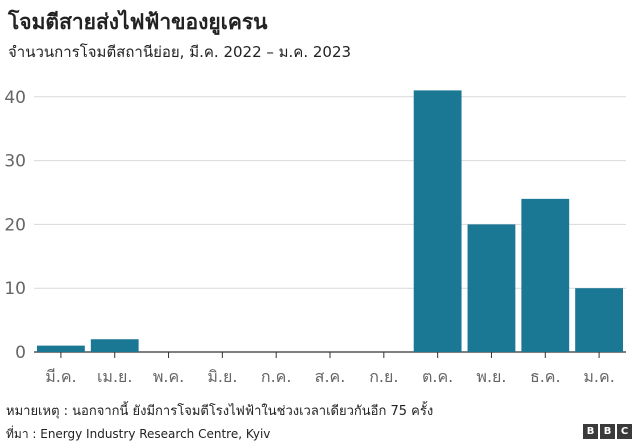 Image resolution: width=640 pixels, height=444 pixels. I want to click on x-tick-label: พ.ย., so click(491, 376).